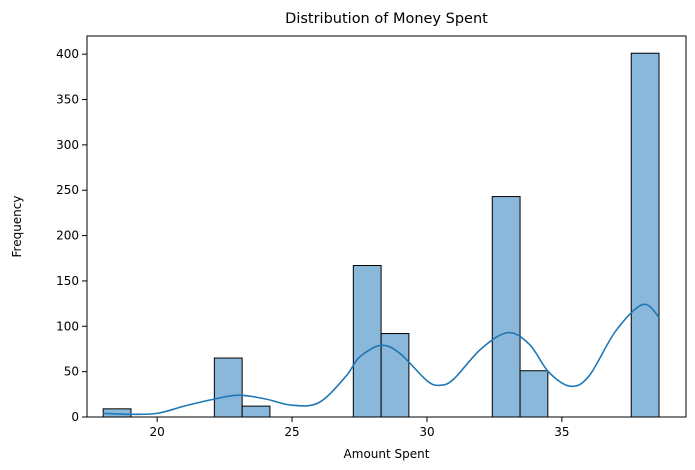  I want to click on y-tick-label: 150, so click(67, 281).